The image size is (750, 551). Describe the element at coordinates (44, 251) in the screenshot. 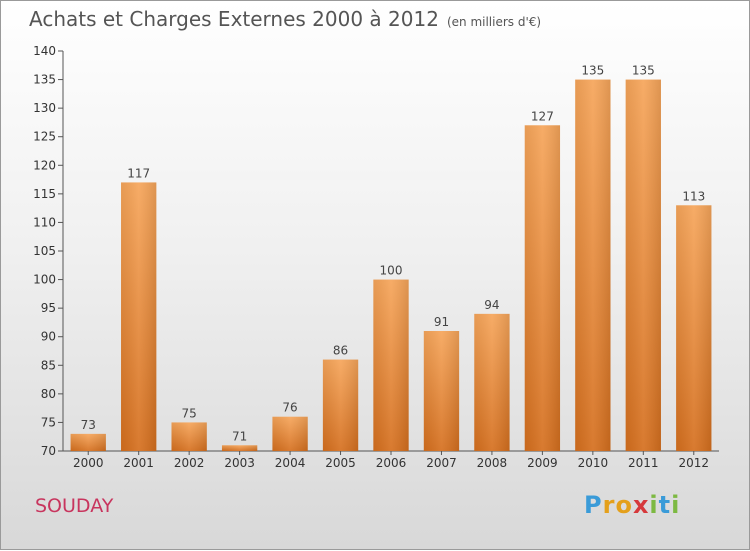

I see `y-tick-label: 105` at that location.